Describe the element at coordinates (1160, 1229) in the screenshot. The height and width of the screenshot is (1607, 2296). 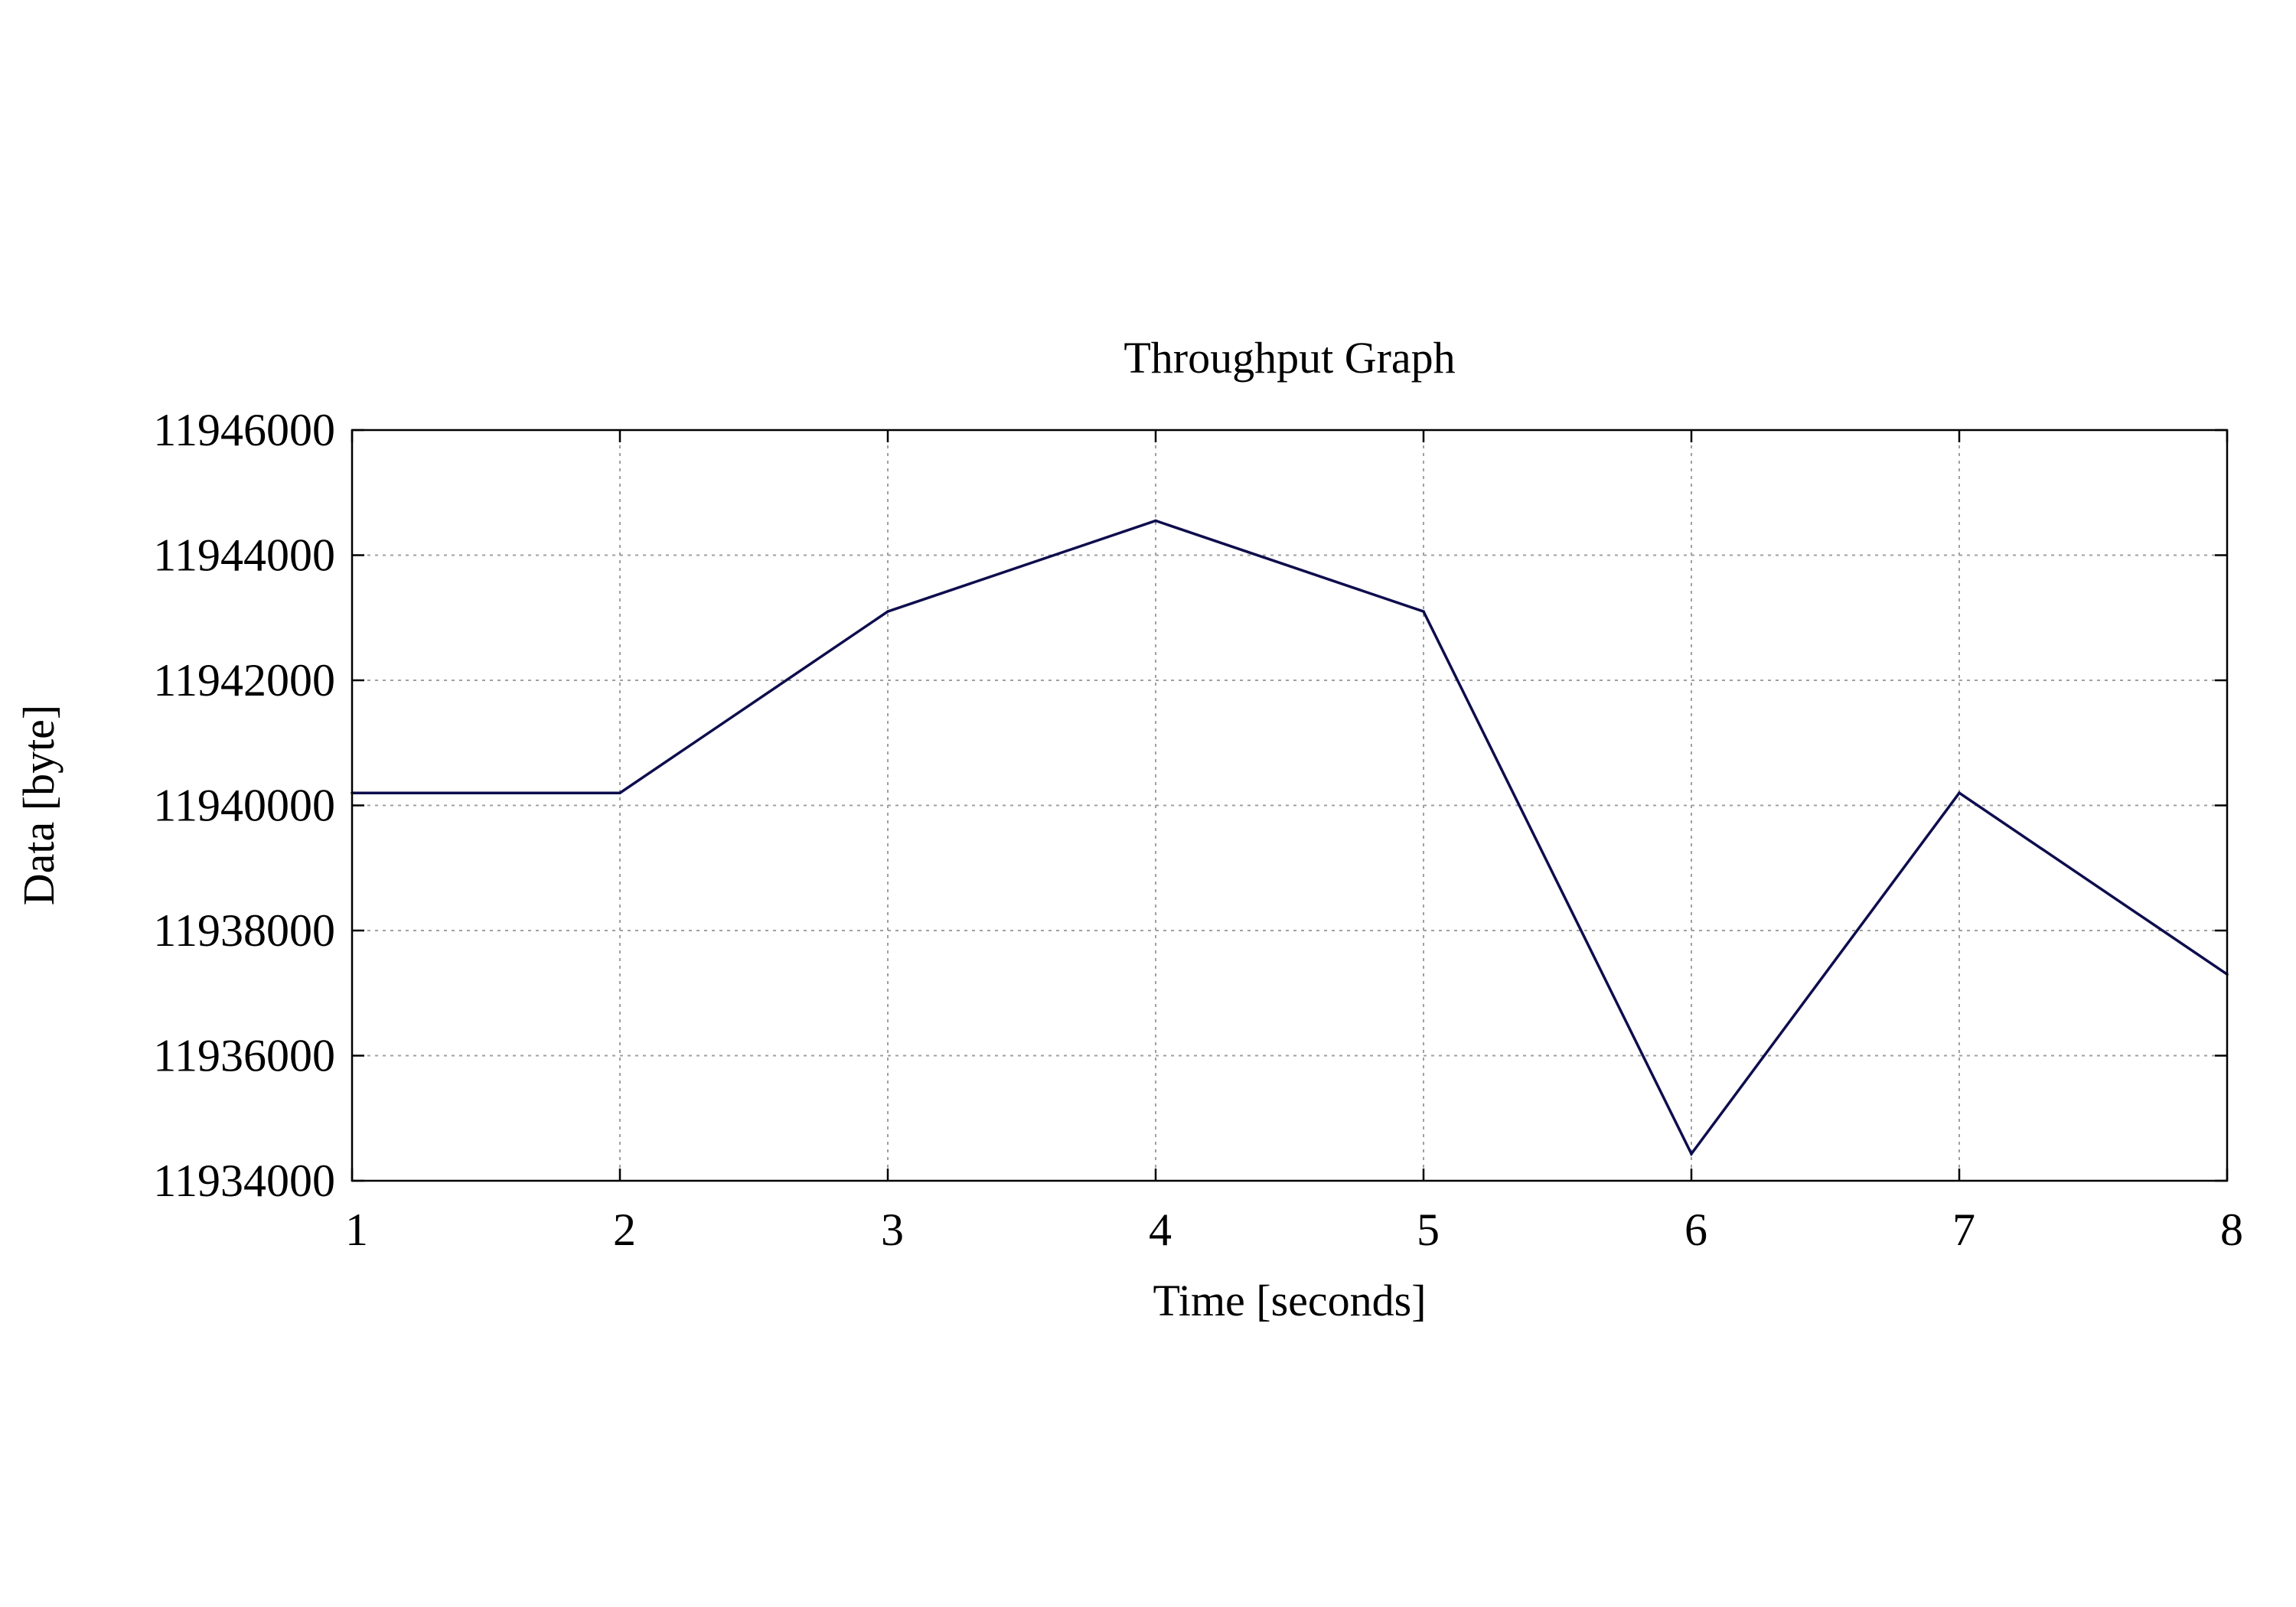
I see `x-tick-label: 4` at that location.